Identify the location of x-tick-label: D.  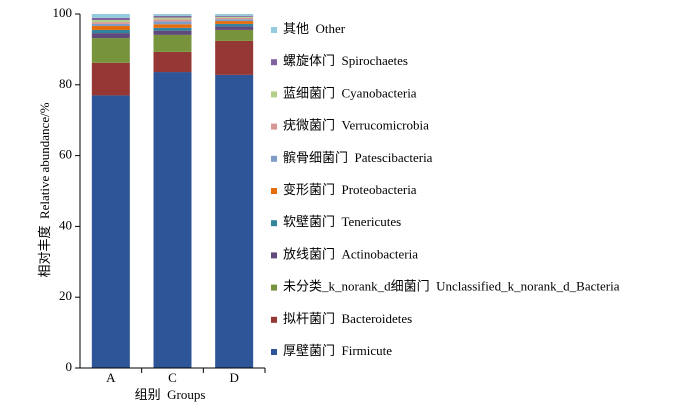
(233, 377).